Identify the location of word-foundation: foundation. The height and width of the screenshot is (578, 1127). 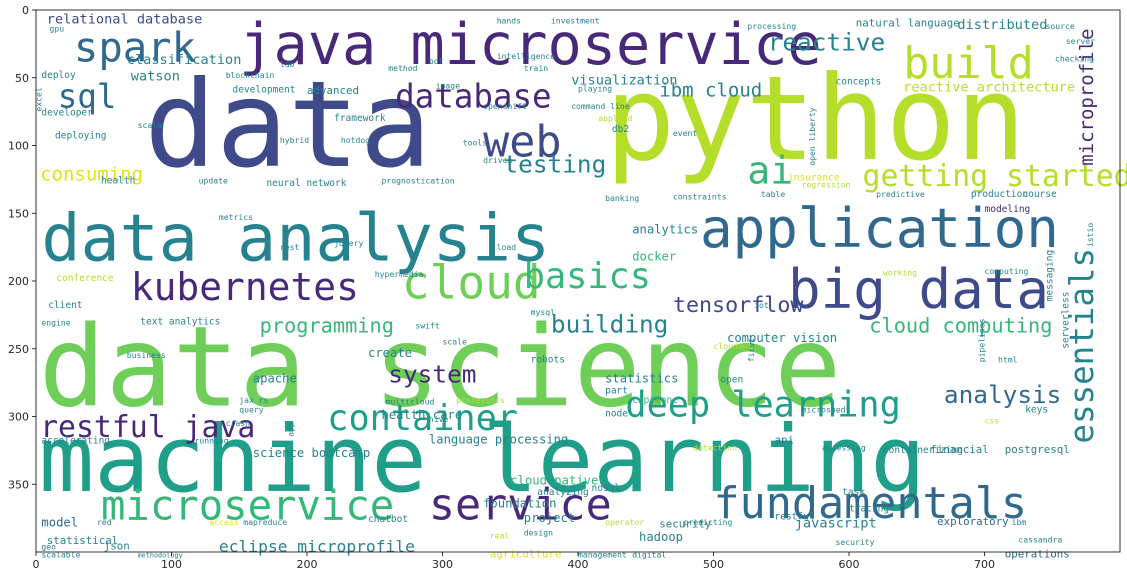
(519, 503).